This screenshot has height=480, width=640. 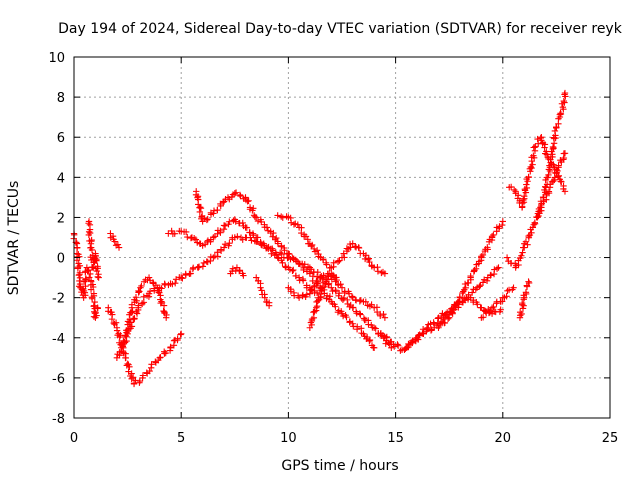 What do you see at coordinates (288, 438) in the screenshot?
I see `x-tick-label: 10` at bounding box center [288, 438].